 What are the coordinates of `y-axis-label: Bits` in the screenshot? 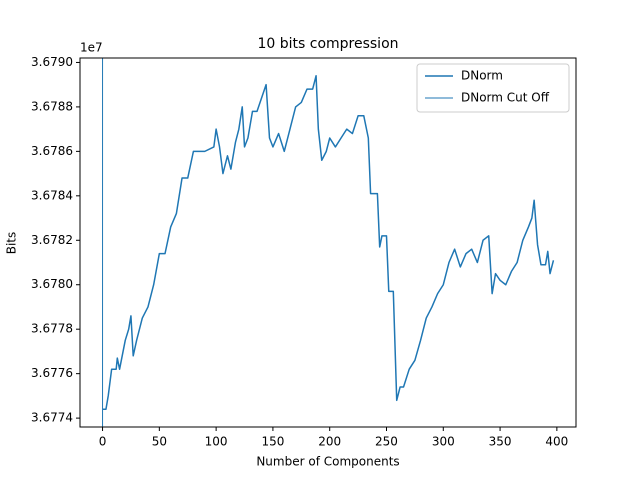 It's located at (12, 243).